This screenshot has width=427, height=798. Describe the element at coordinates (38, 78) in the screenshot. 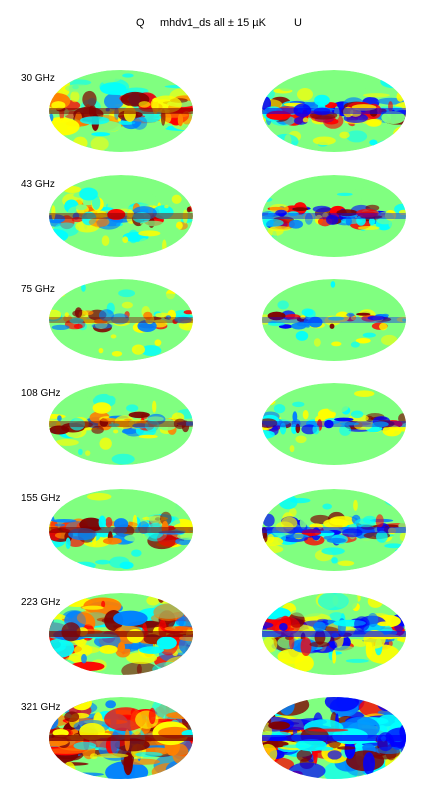

I see `freq-label: 30 GHz` at that location.